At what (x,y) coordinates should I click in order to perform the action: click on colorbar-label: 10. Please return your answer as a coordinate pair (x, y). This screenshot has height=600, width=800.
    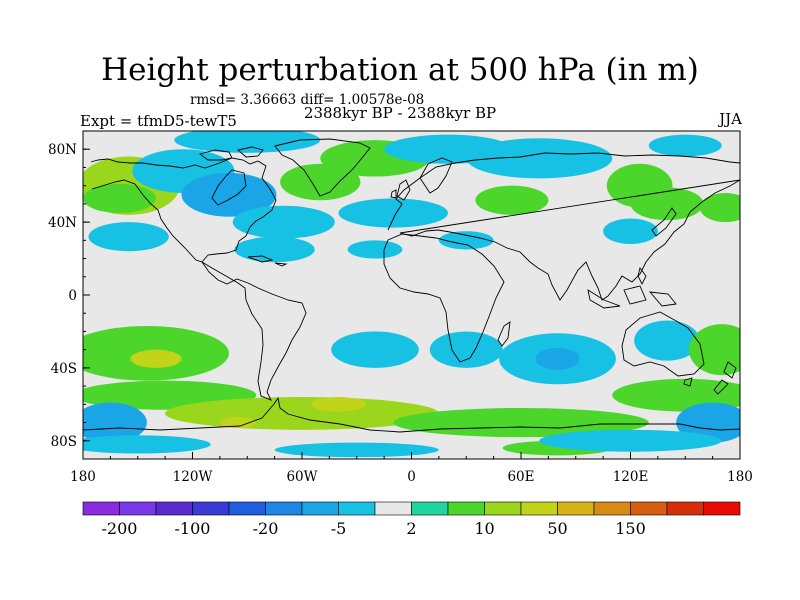
    Looking at the image, I should click on (484, 528).